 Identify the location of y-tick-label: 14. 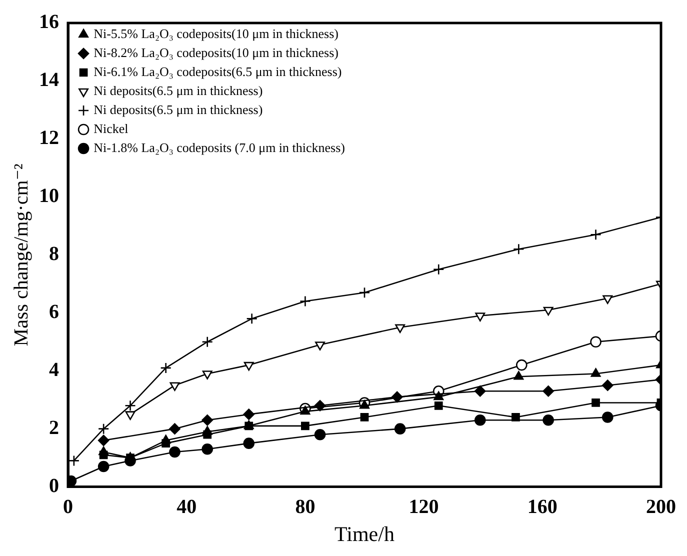
(49, 80).